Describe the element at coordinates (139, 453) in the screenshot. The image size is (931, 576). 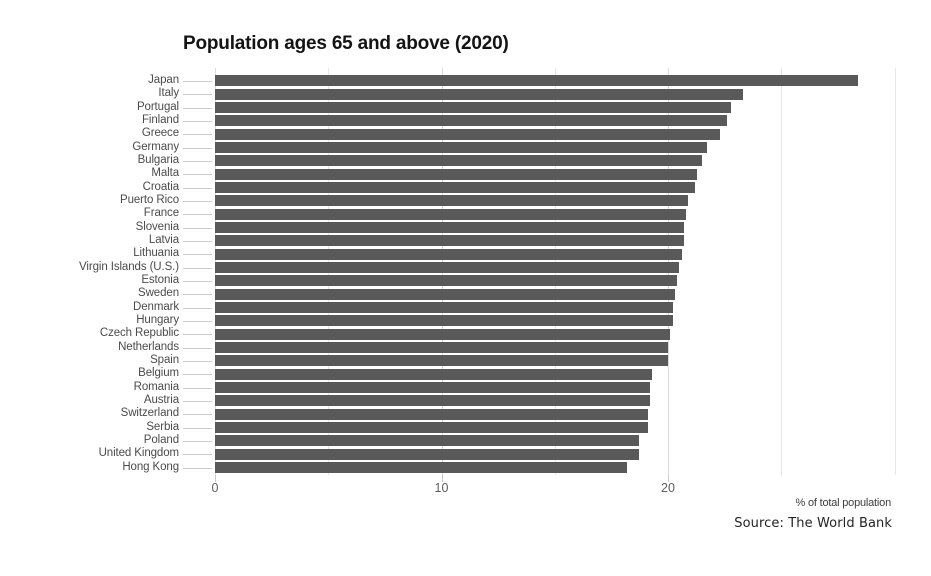
I see `country-label: United Kingdom` at that location.